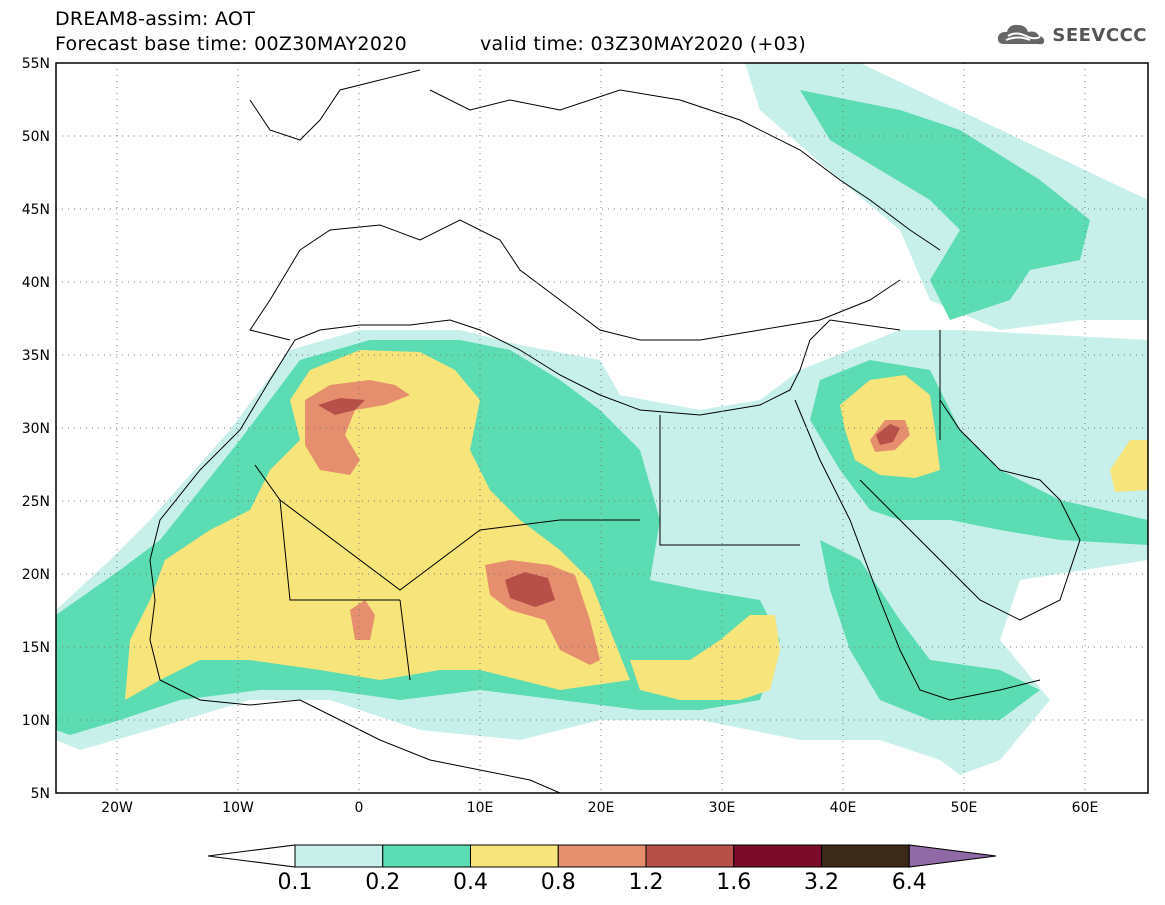 This screenshot has width=1165, height=905. What do you see at coordinates (1085, 808) in the screenshot?
I see `lon-label: 60E` at bounding box center [1085, 808].